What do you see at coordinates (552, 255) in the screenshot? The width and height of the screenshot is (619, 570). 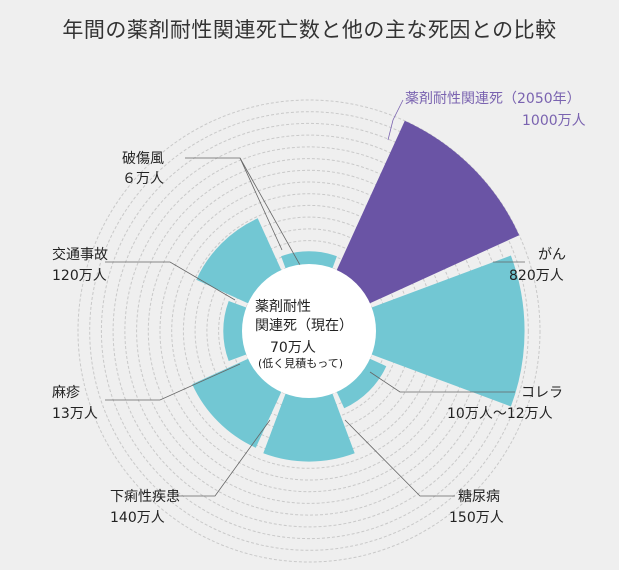 I see `label-cancer-name: がん` at bounding box center [552, 255].